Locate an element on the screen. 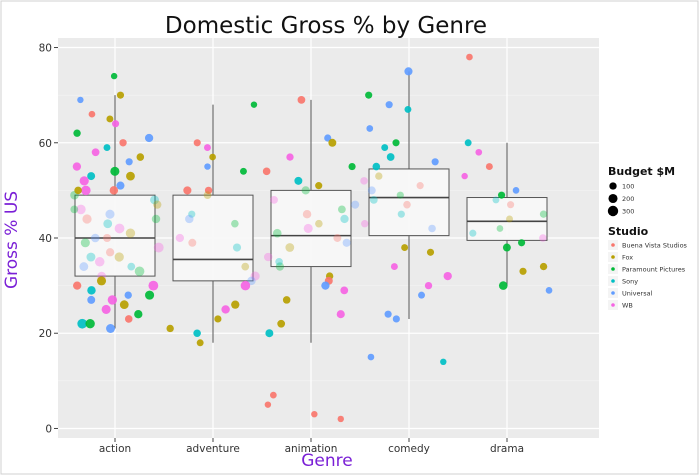 Image resolution: width=699 pixels, height=475 pixels. legend-size-key is located at coordinates (613, 198).